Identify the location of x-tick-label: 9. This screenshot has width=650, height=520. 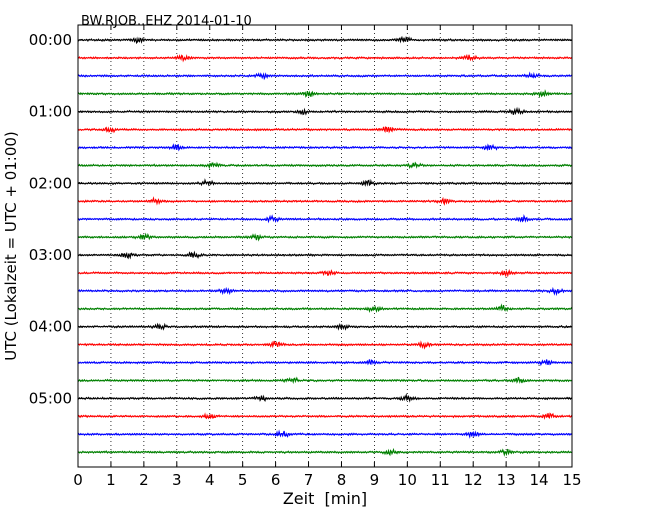
(375, 480).